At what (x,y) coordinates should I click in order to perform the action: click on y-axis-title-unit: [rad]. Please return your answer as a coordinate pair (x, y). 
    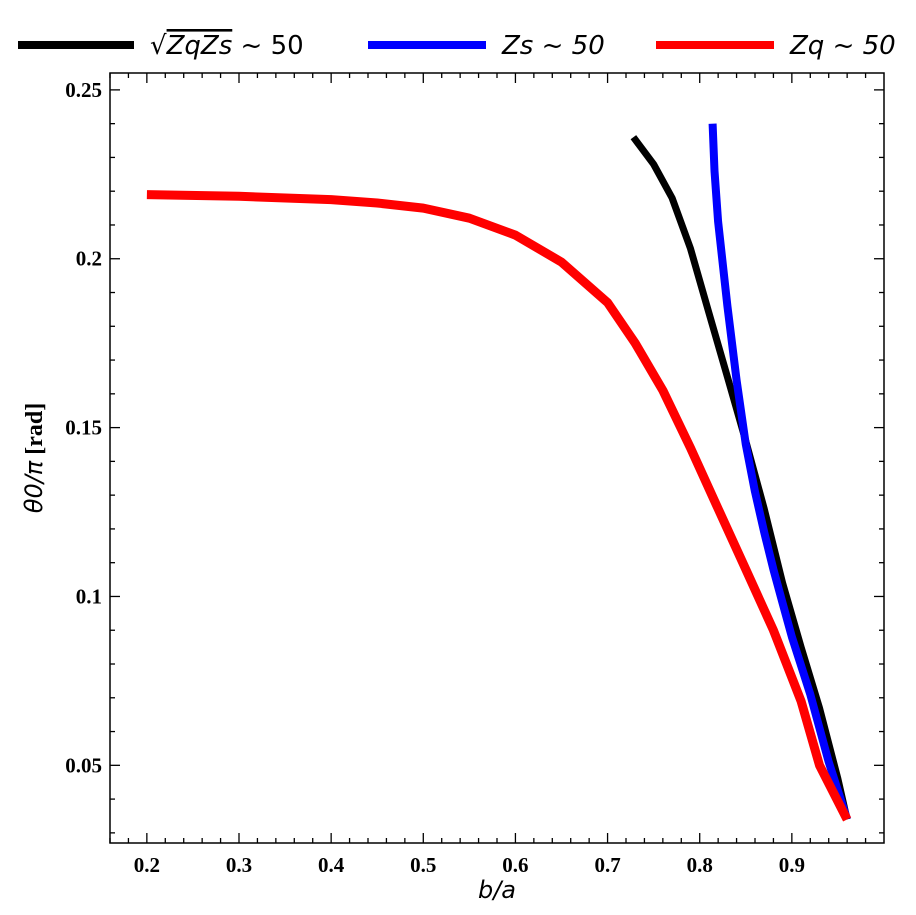
    Looking at the image, I should click on (35, 429).